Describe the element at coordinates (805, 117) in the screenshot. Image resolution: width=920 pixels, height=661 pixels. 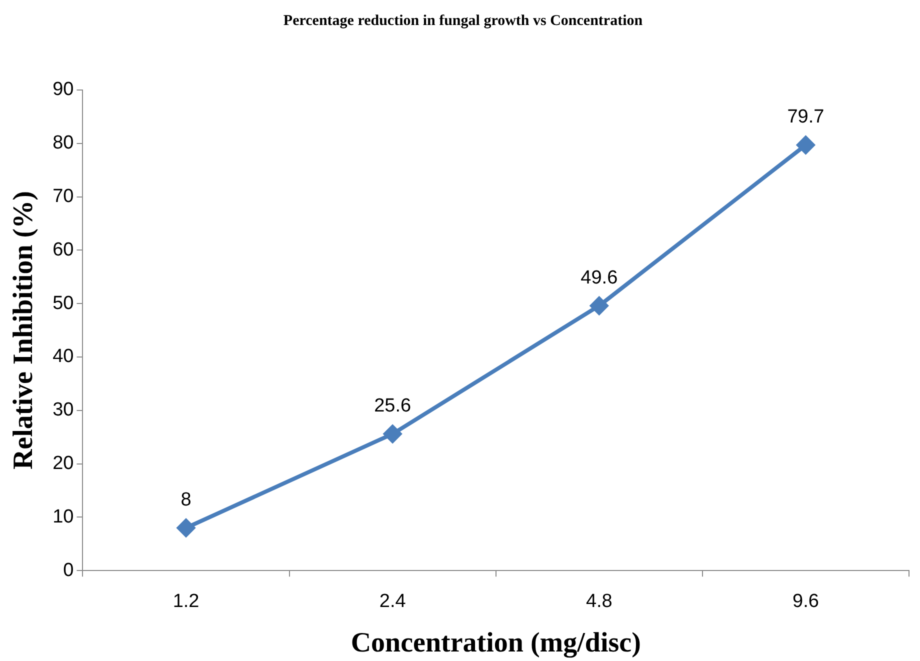
I see `data-label: 79.7` at that location.